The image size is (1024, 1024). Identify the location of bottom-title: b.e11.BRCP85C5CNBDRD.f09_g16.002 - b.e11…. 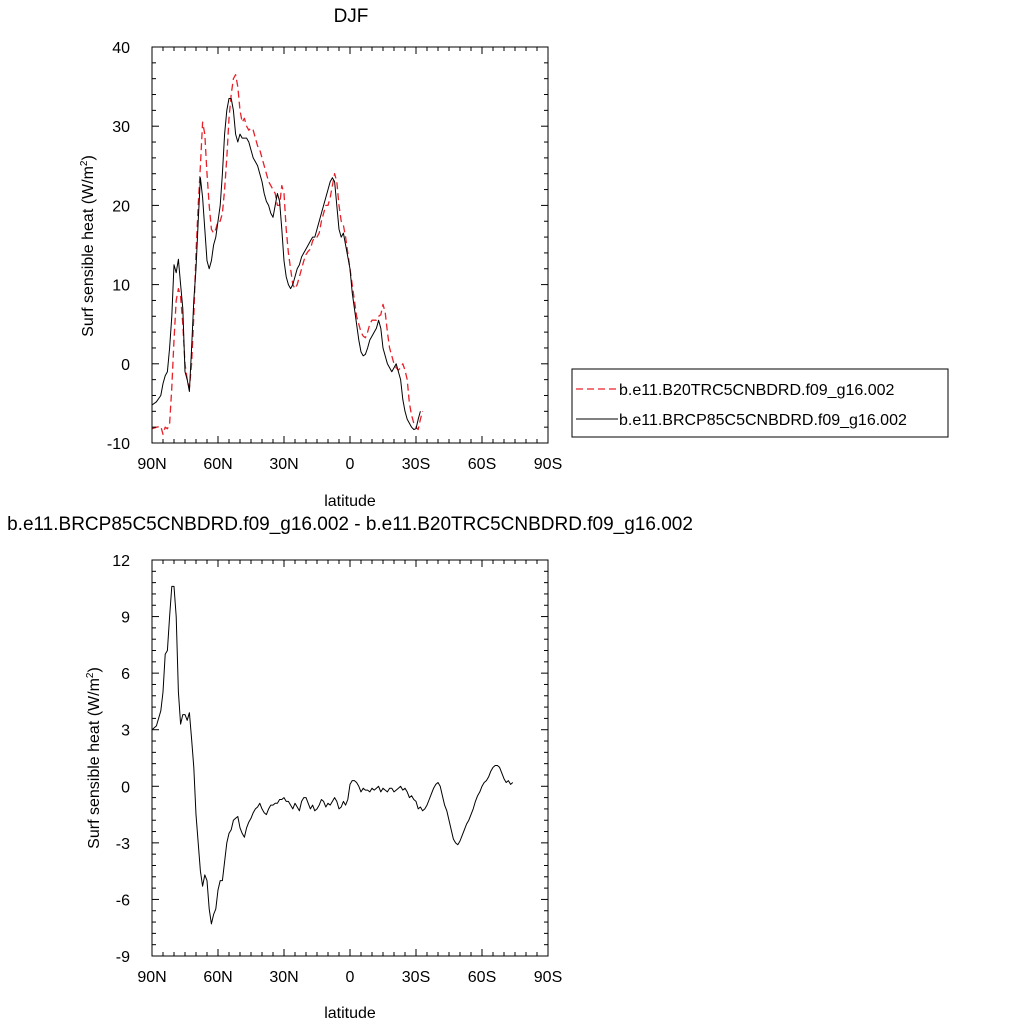
(350, 524).